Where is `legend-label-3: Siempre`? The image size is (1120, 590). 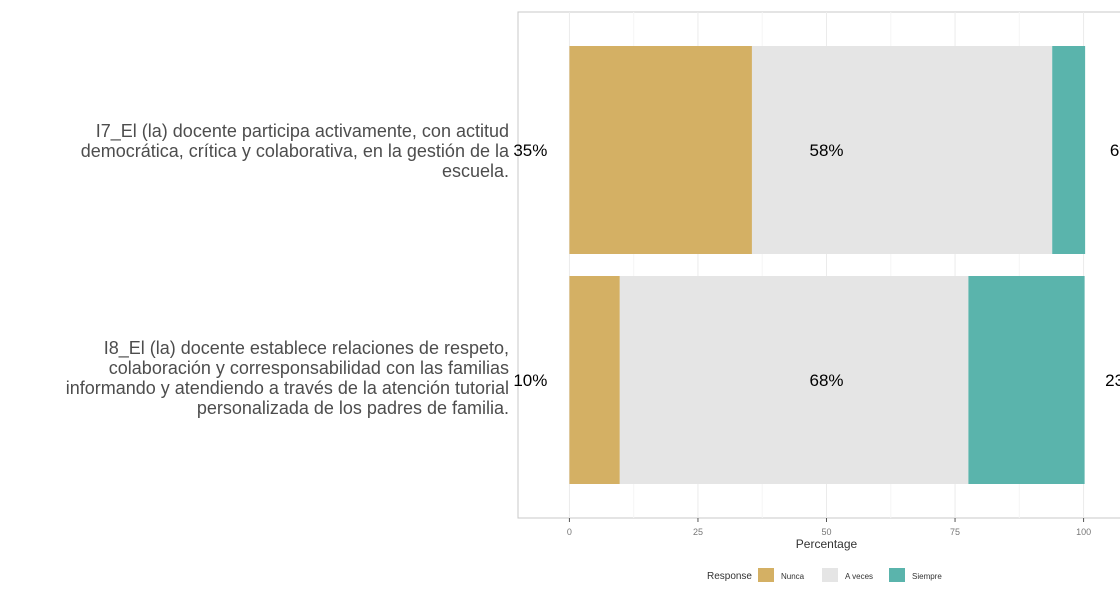 legend-label-3: Siempre is located at coordinates (927, 576).